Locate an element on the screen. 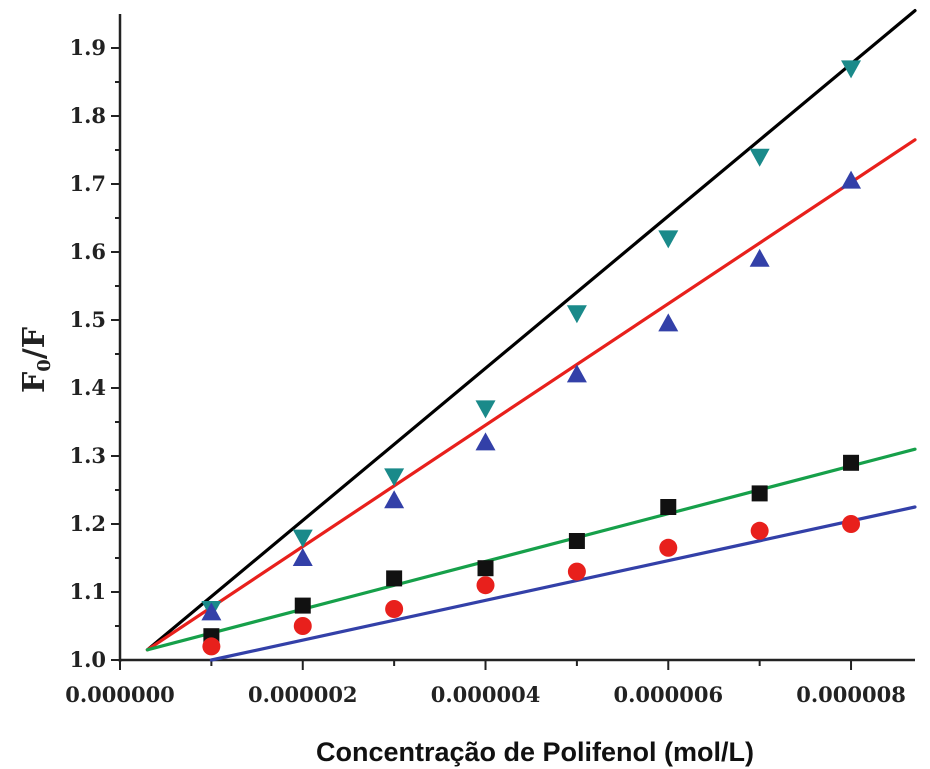 Image resolution: width=930 pixels, height=769 pixels. x-axis-label: Concentração de Polifenol (mol/L) is located at coordinates (535, 752).